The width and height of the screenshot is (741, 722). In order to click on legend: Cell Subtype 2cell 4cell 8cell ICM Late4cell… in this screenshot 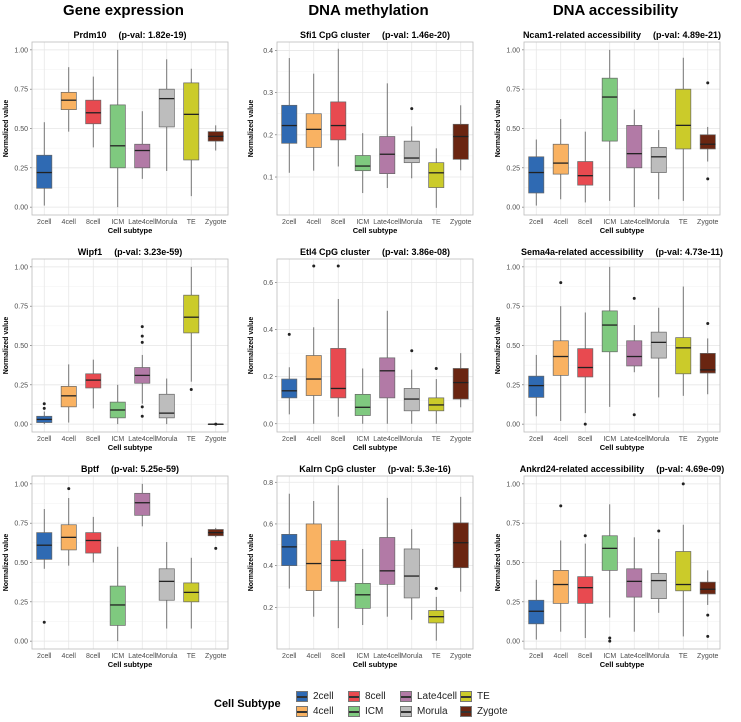, I will do `click(370, 703)`.